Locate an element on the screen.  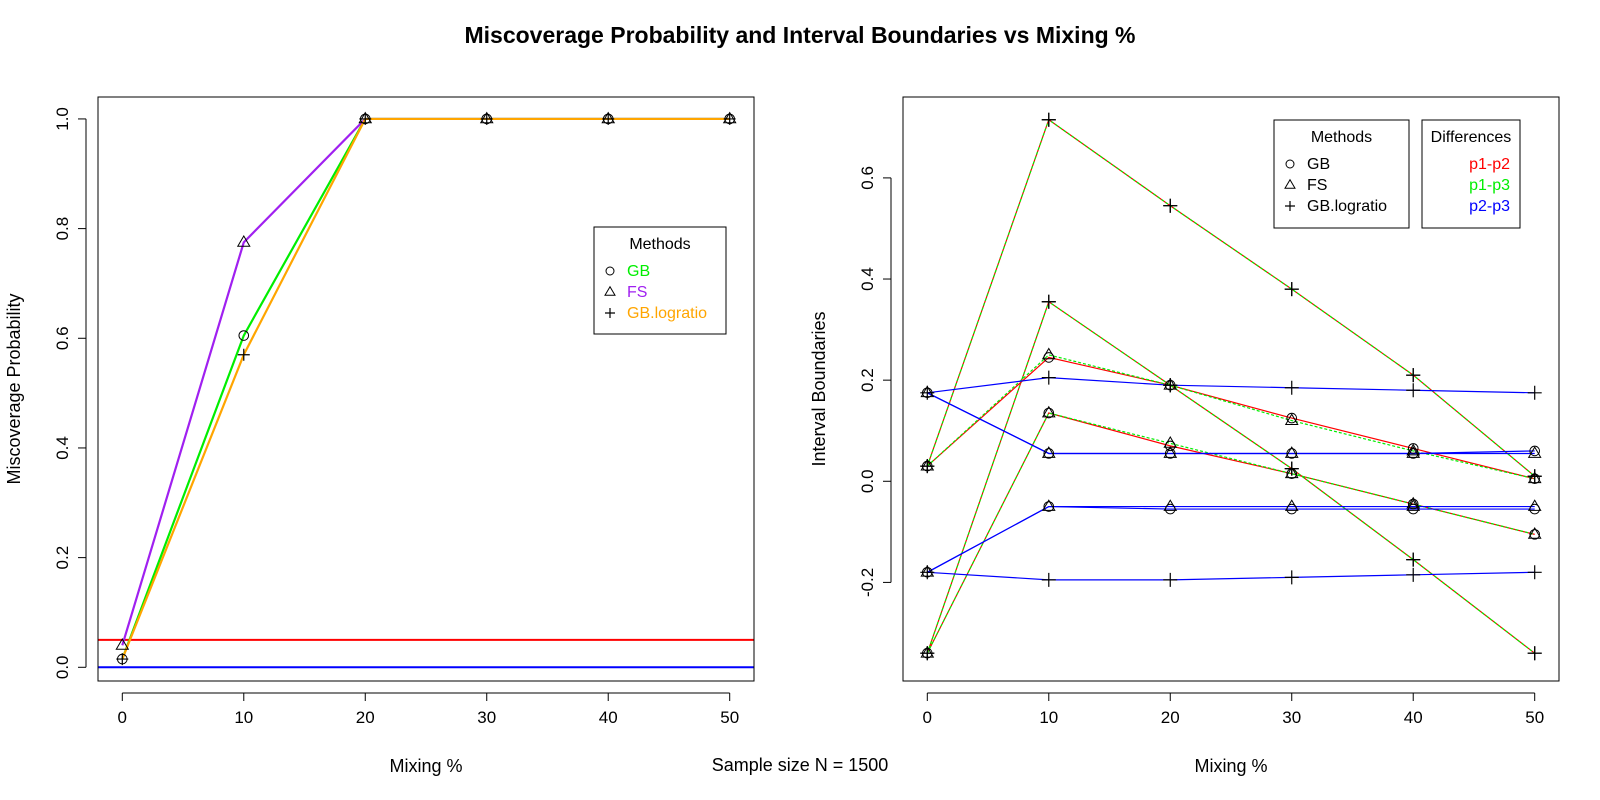
legend-entry-label: FS is located at coordinates (1317, 185).